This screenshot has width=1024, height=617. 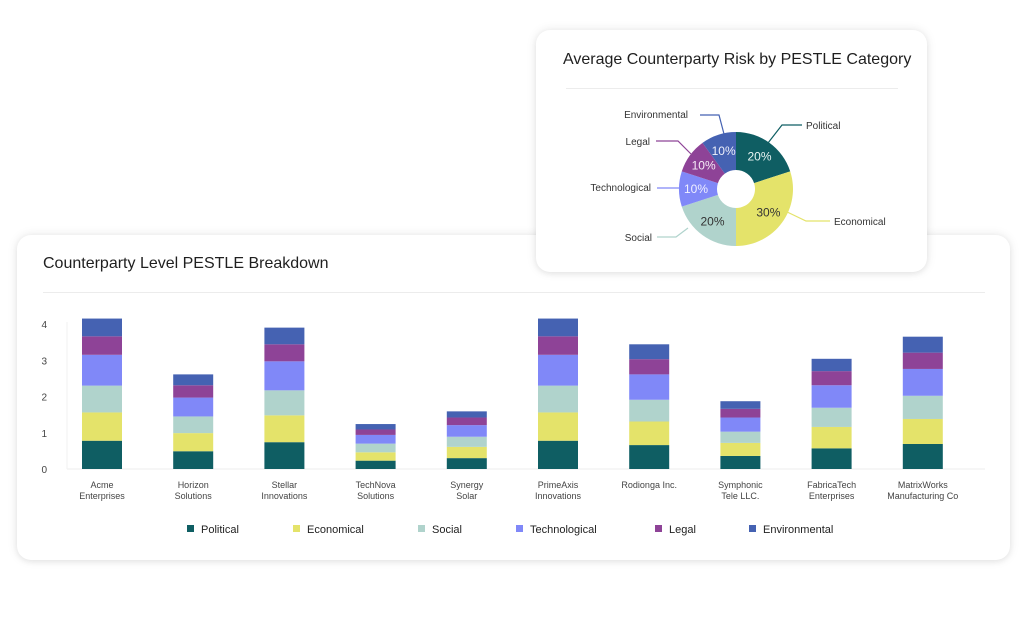 What do you see at coordinates (860, 222) in the screenshot?
I see `donut-category-label-economical: Economical` at bounding box center [860, 222].